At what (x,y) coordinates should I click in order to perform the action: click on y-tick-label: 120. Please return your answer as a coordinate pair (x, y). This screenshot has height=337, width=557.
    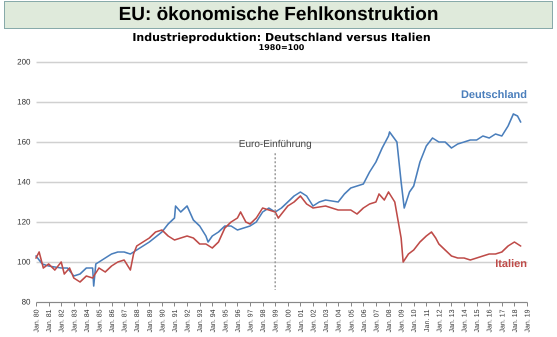
    Looking at the image, I should click on (24, 222).